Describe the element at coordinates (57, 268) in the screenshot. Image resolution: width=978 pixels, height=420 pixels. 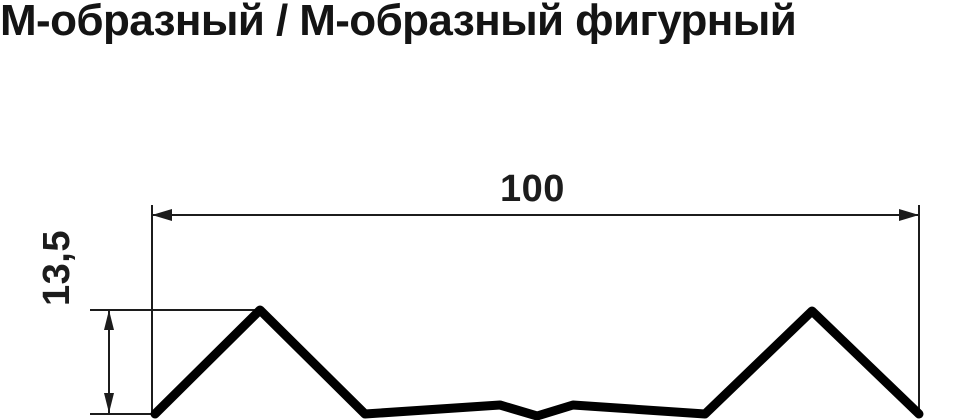
I see `height-dimension-label: 13,5` at that location.